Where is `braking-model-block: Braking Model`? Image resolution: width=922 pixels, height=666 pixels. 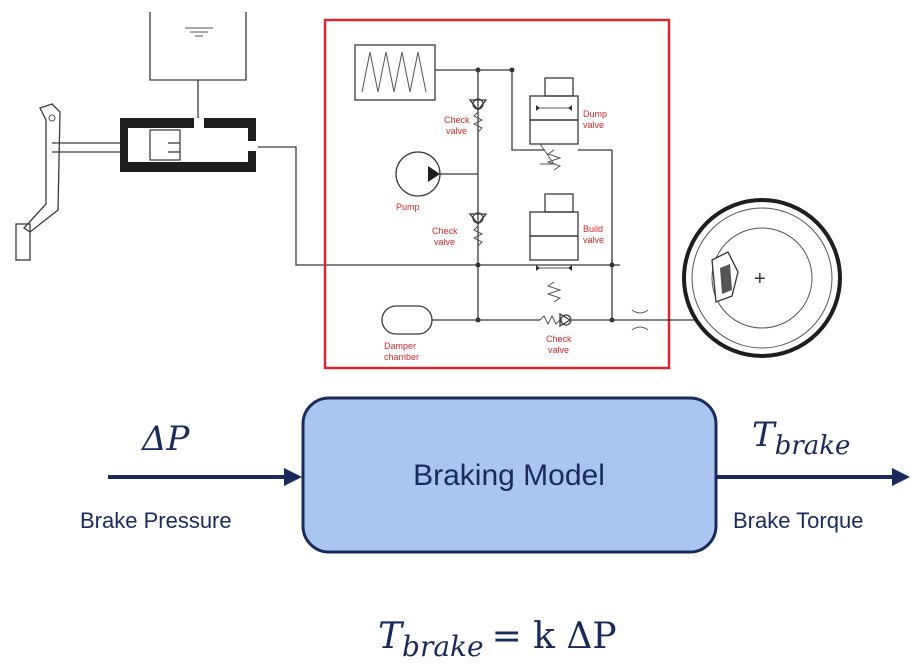
braking-model-block: Braking Model is located at coordinates (509, 475).